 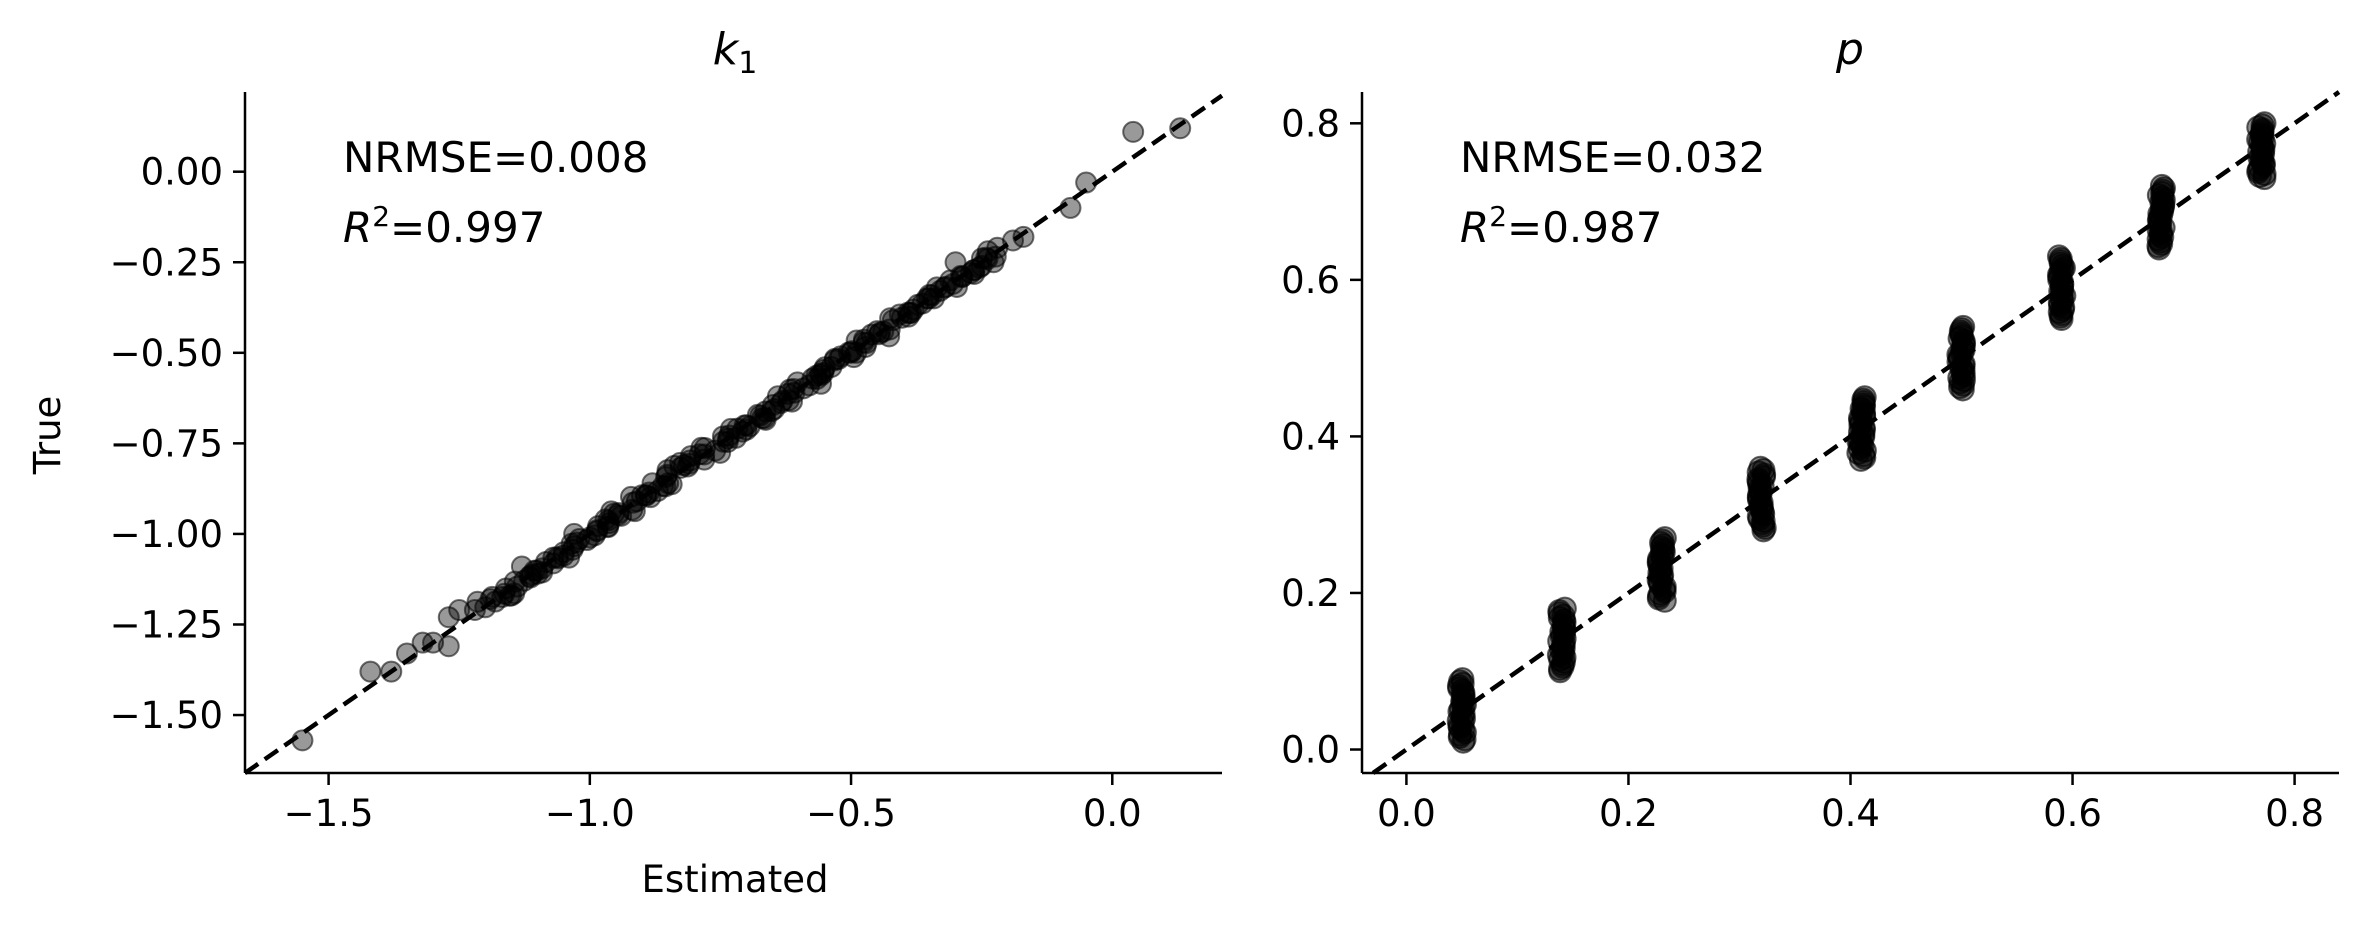 I want to click on x-tick-label: 0.8, so click(x=2294, y=813).